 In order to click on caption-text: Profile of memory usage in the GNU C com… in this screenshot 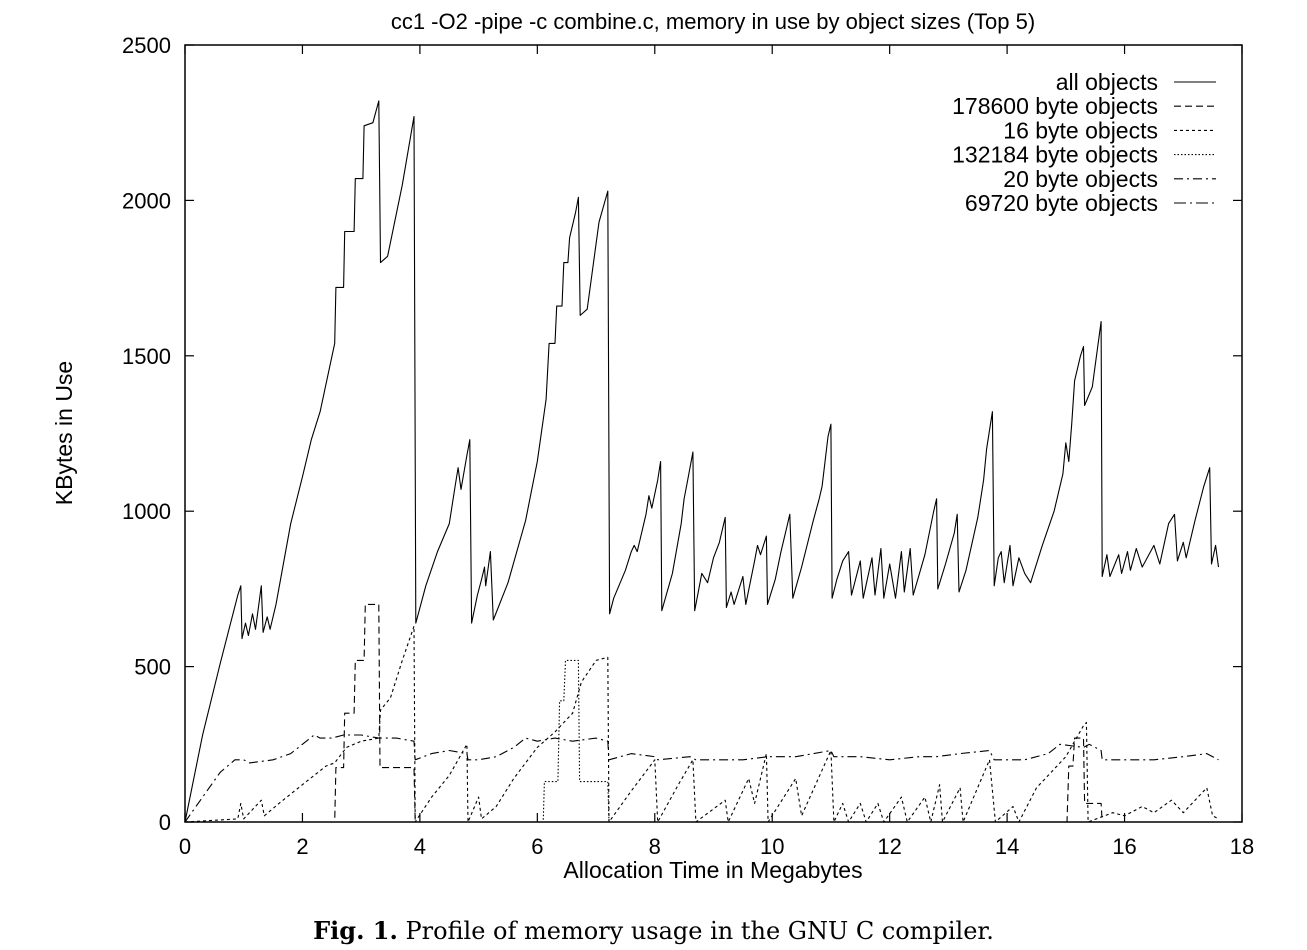, I will do `click(695, 931)`.